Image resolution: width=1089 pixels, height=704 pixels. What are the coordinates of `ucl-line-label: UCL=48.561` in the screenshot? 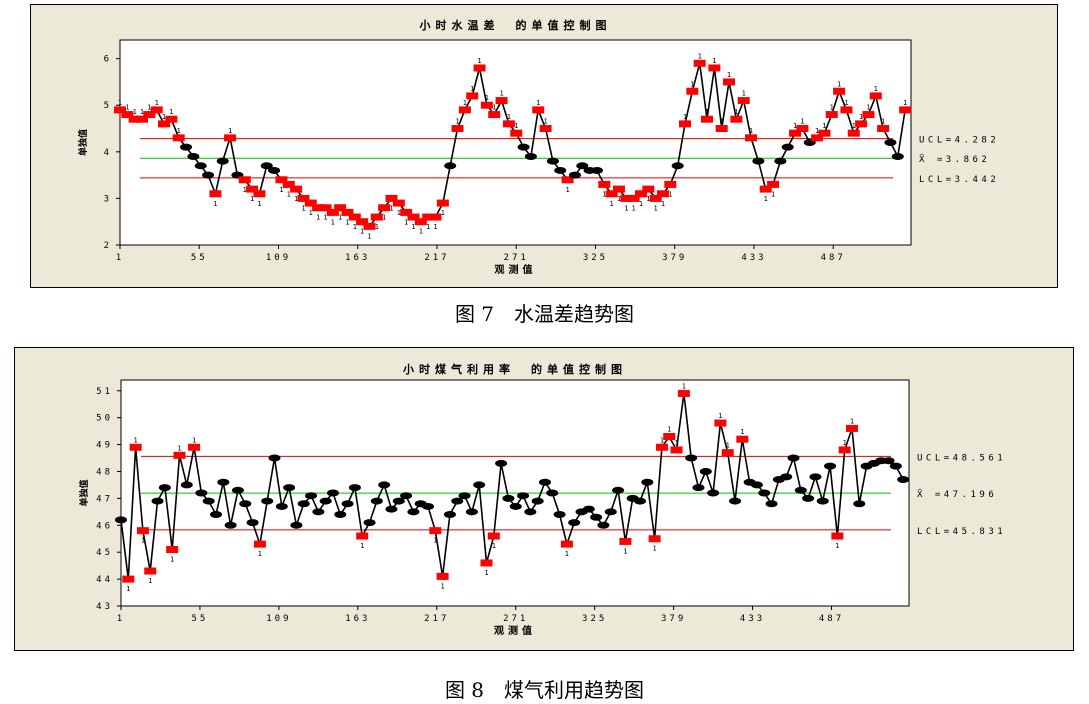 It's located at (961, 458).